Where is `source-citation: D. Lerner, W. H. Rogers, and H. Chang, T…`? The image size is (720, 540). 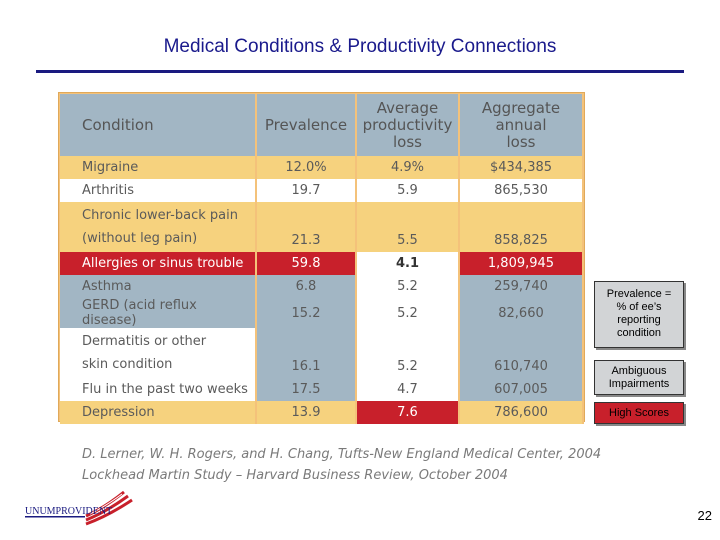
source-citation: D. Lerner, W. H. Rogers, and H. Chang, T… is located at coordinates (341, 465).